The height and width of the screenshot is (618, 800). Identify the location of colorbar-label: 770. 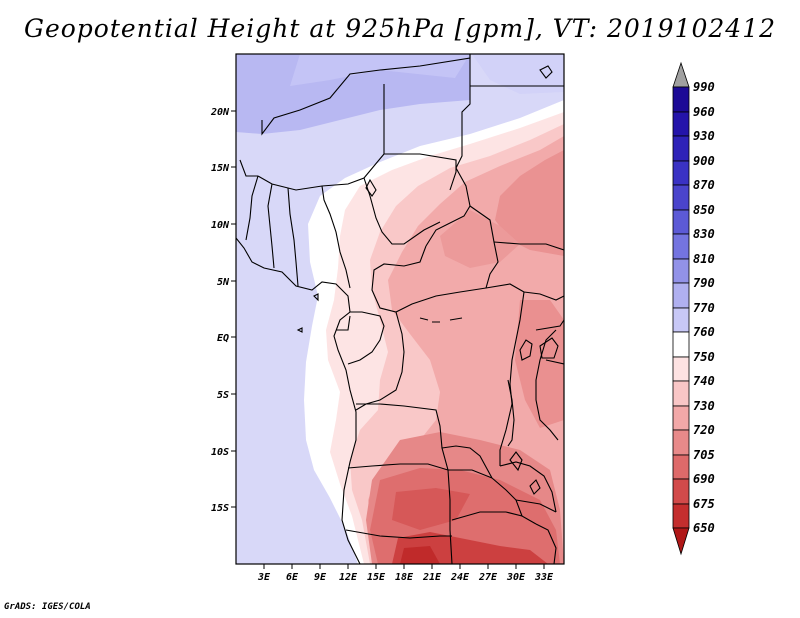
(704, 308).